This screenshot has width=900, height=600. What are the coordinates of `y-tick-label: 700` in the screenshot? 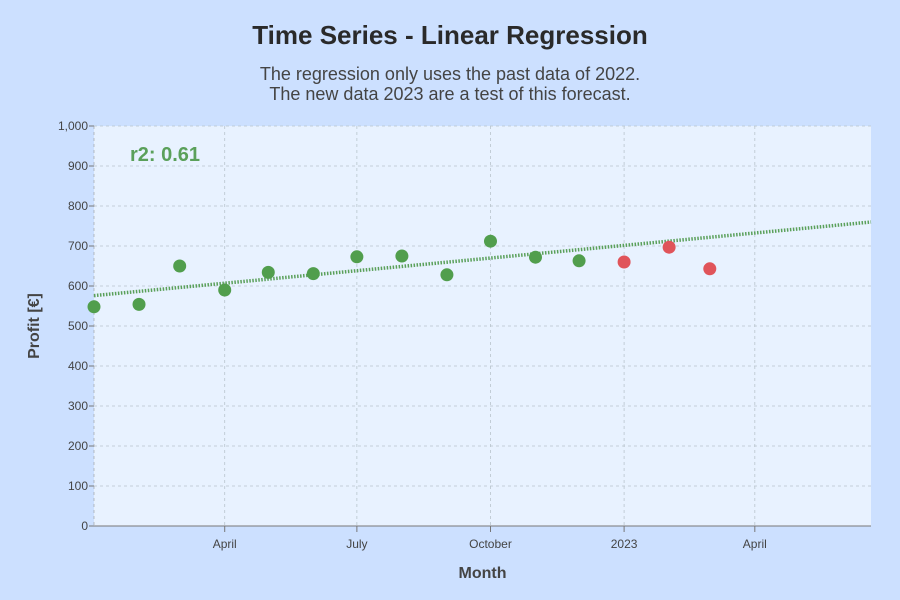 It's located at (78, 246).